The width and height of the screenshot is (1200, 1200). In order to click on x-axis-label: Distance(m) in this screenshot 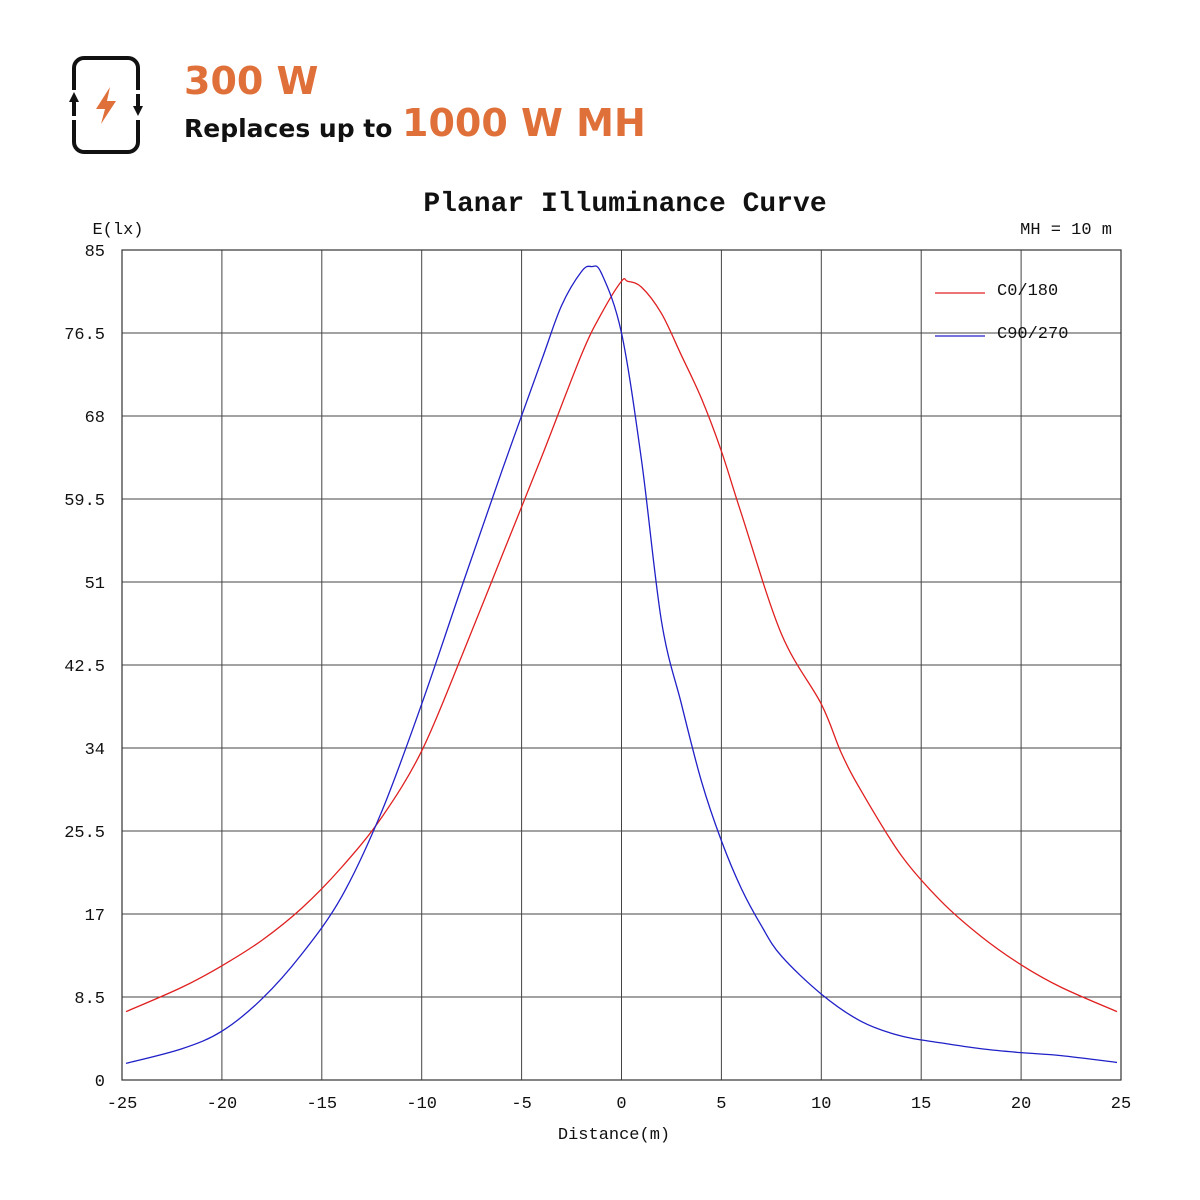, I will do `click(614, 1135)`.